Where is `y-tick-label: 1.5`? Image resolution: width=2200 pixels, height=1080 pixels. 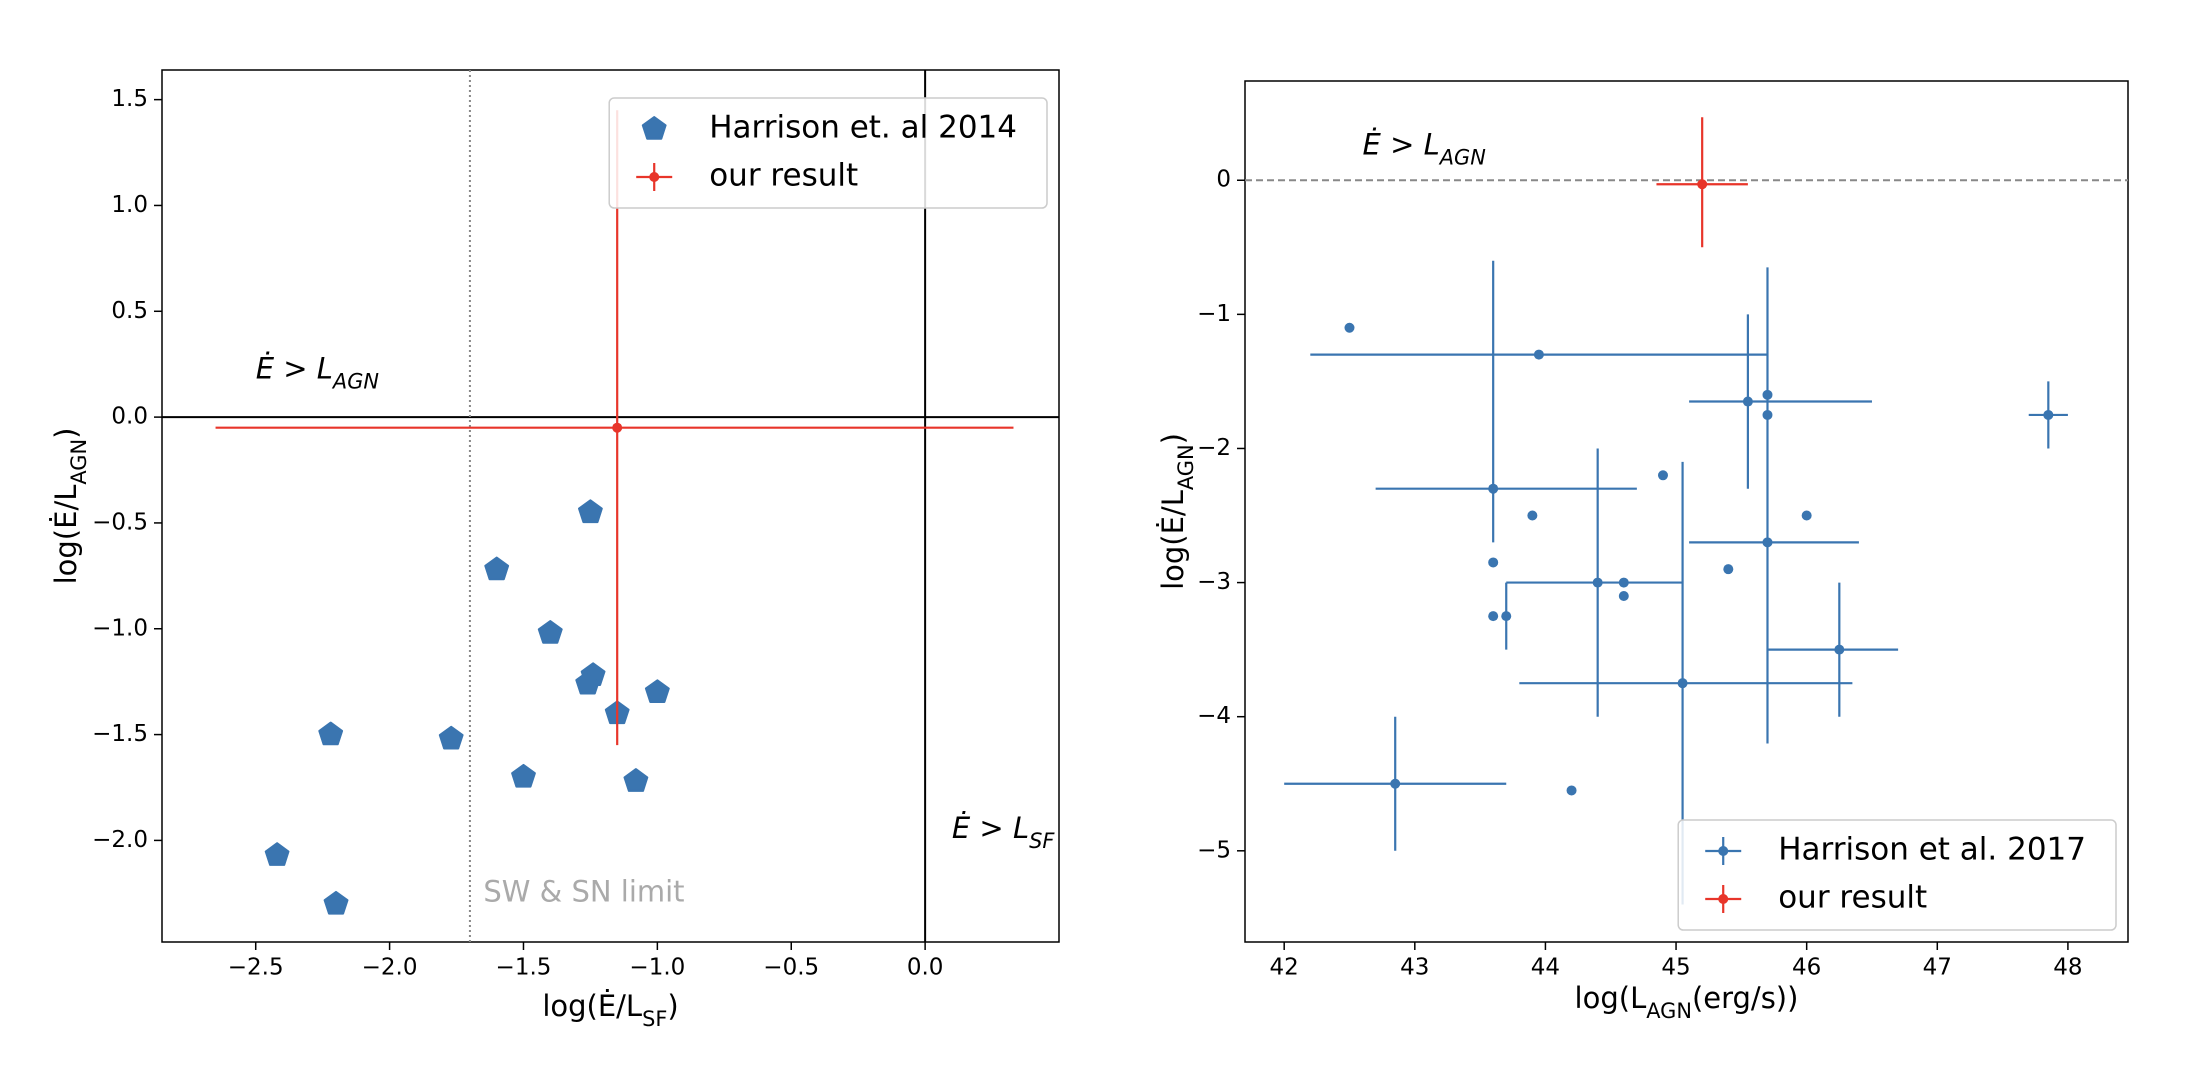 y-tick-label: 1.5 is located at coordinates (129, 99).